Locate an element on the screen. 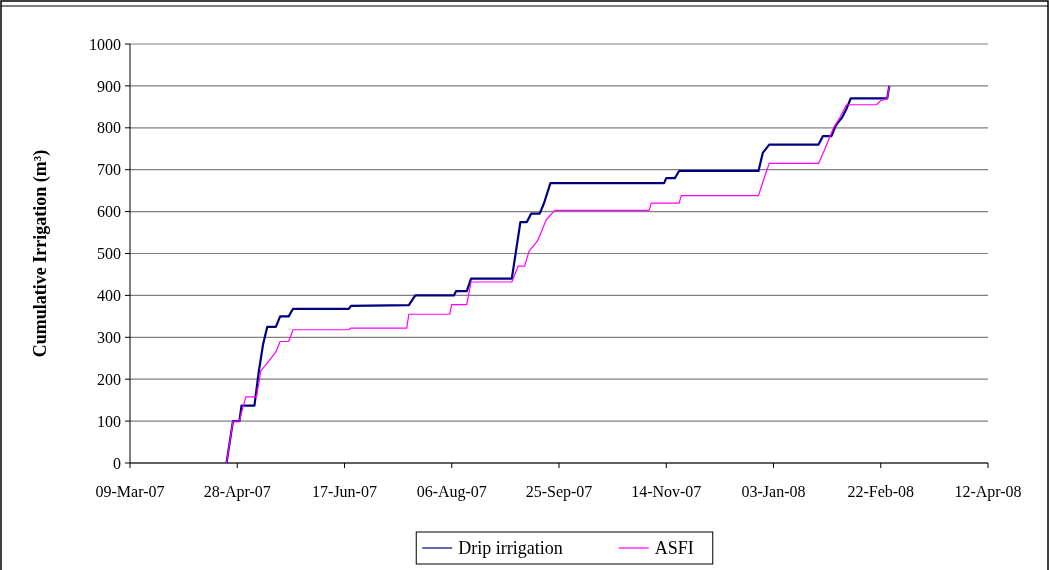  x-tick-label: 06-Aug-07 is located at coordinates (451, 492).